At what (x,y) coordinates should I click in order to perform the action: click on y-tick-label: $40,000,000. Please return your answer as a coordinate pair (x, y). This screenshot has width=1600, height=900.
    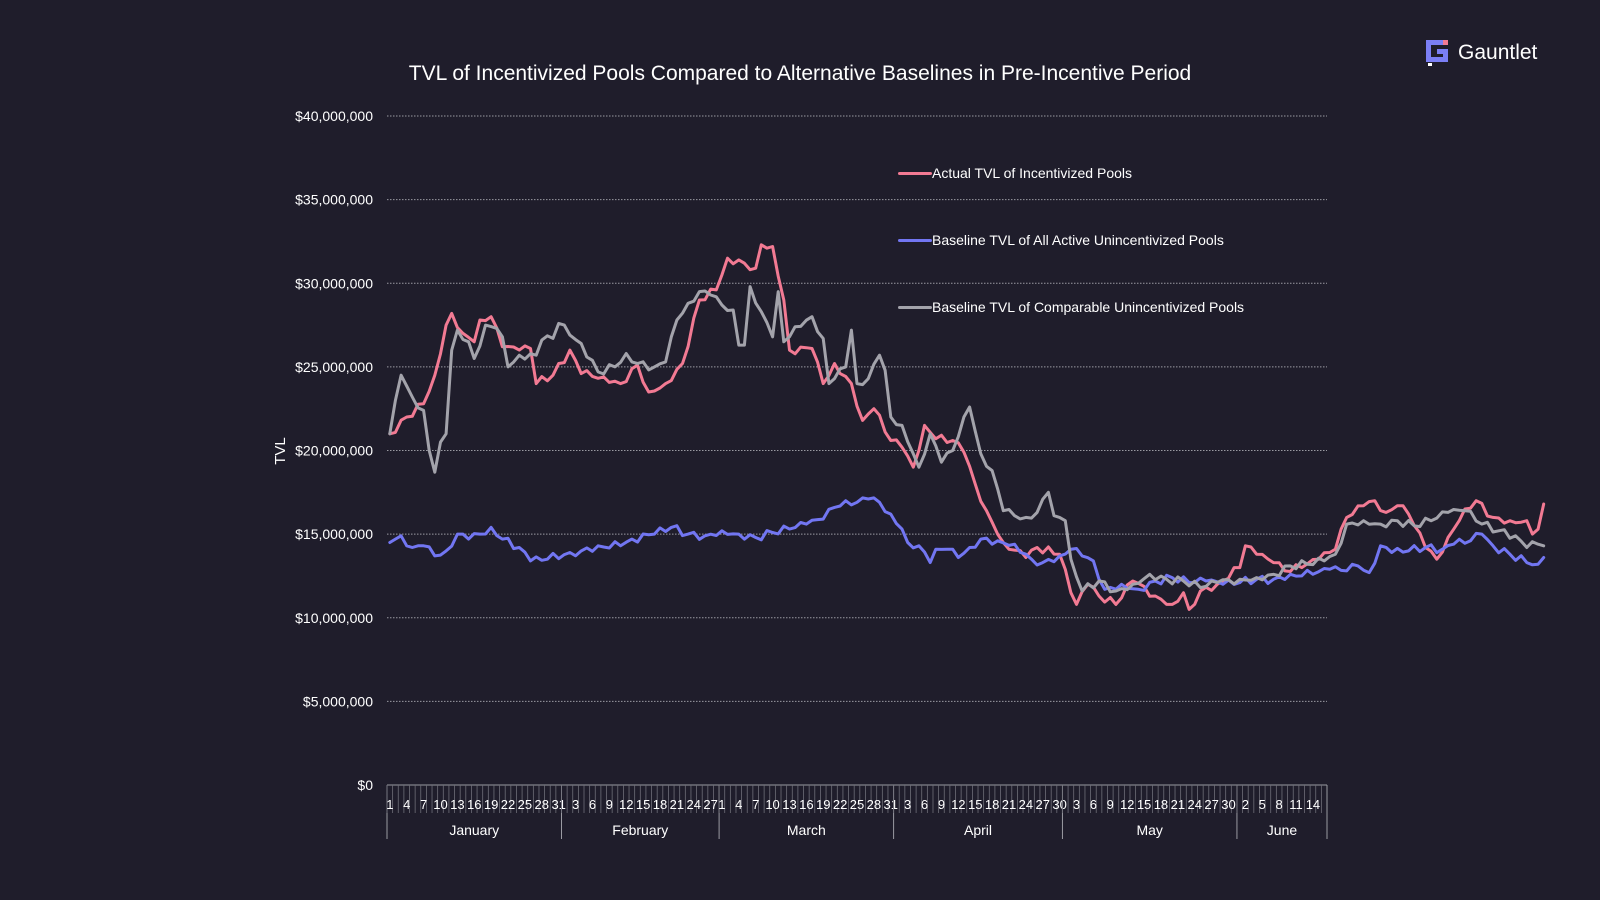
    Looking at the image, I should click on (334, 116).